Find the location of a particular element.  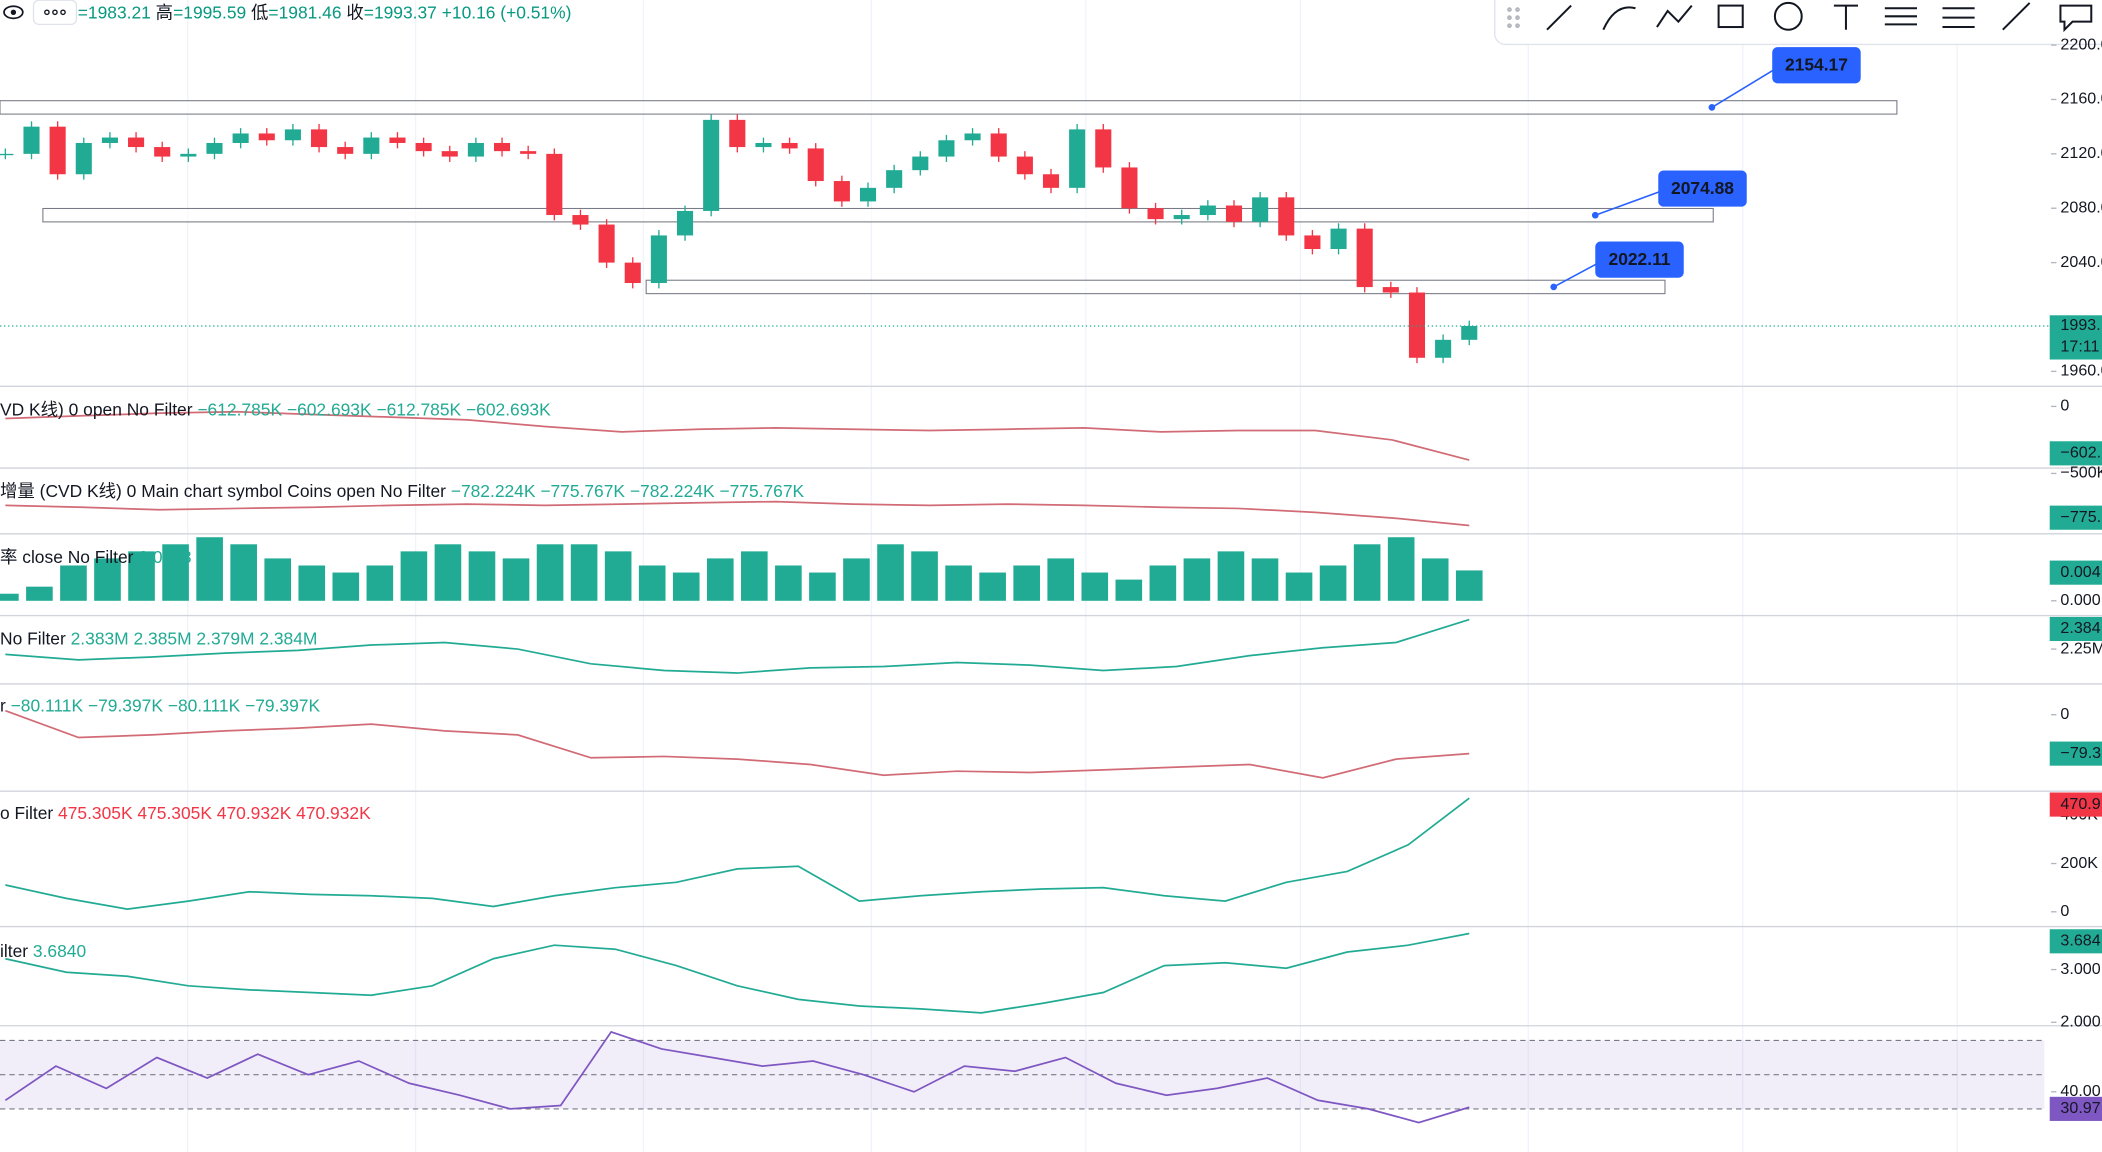

pane-legend: 率 close No Filter 0.0043 is located at coordinates (96, 557).